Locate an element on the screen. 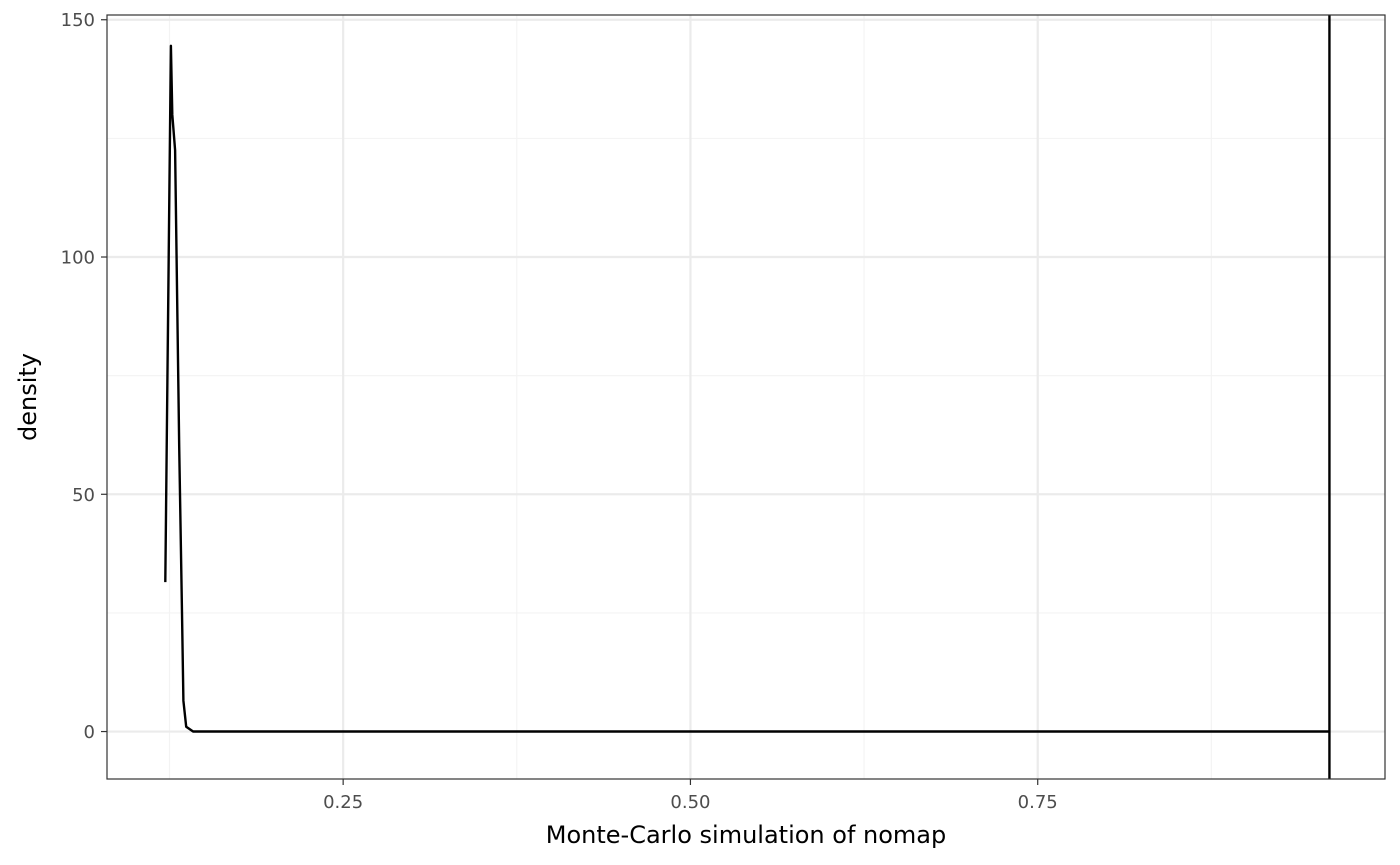 This screenshot has width=1400, height=865. y-tick-label: 100 is located at coordinates (78, 258).